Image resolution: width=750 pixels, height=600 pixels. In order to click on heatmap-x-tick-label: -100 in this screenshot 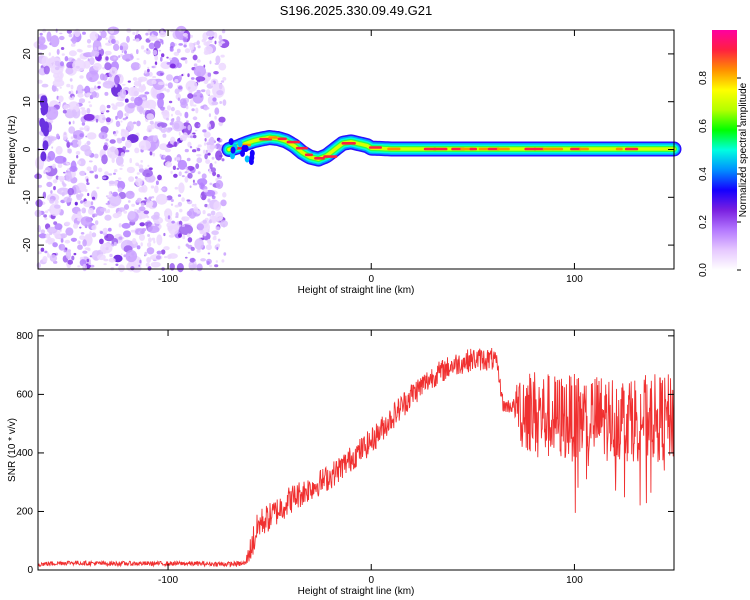, I will do `click(168, 279)`.